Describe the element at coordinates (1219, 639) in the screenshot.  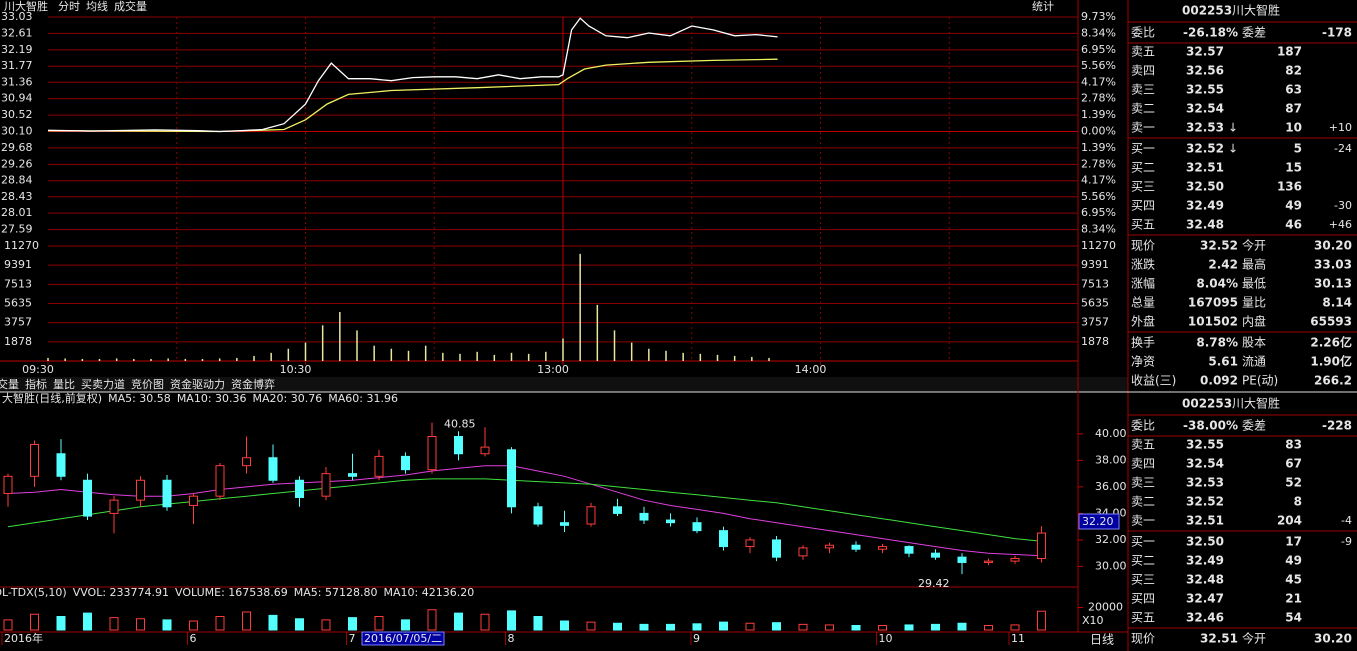
I see `stat-value: 32.51` at that location.